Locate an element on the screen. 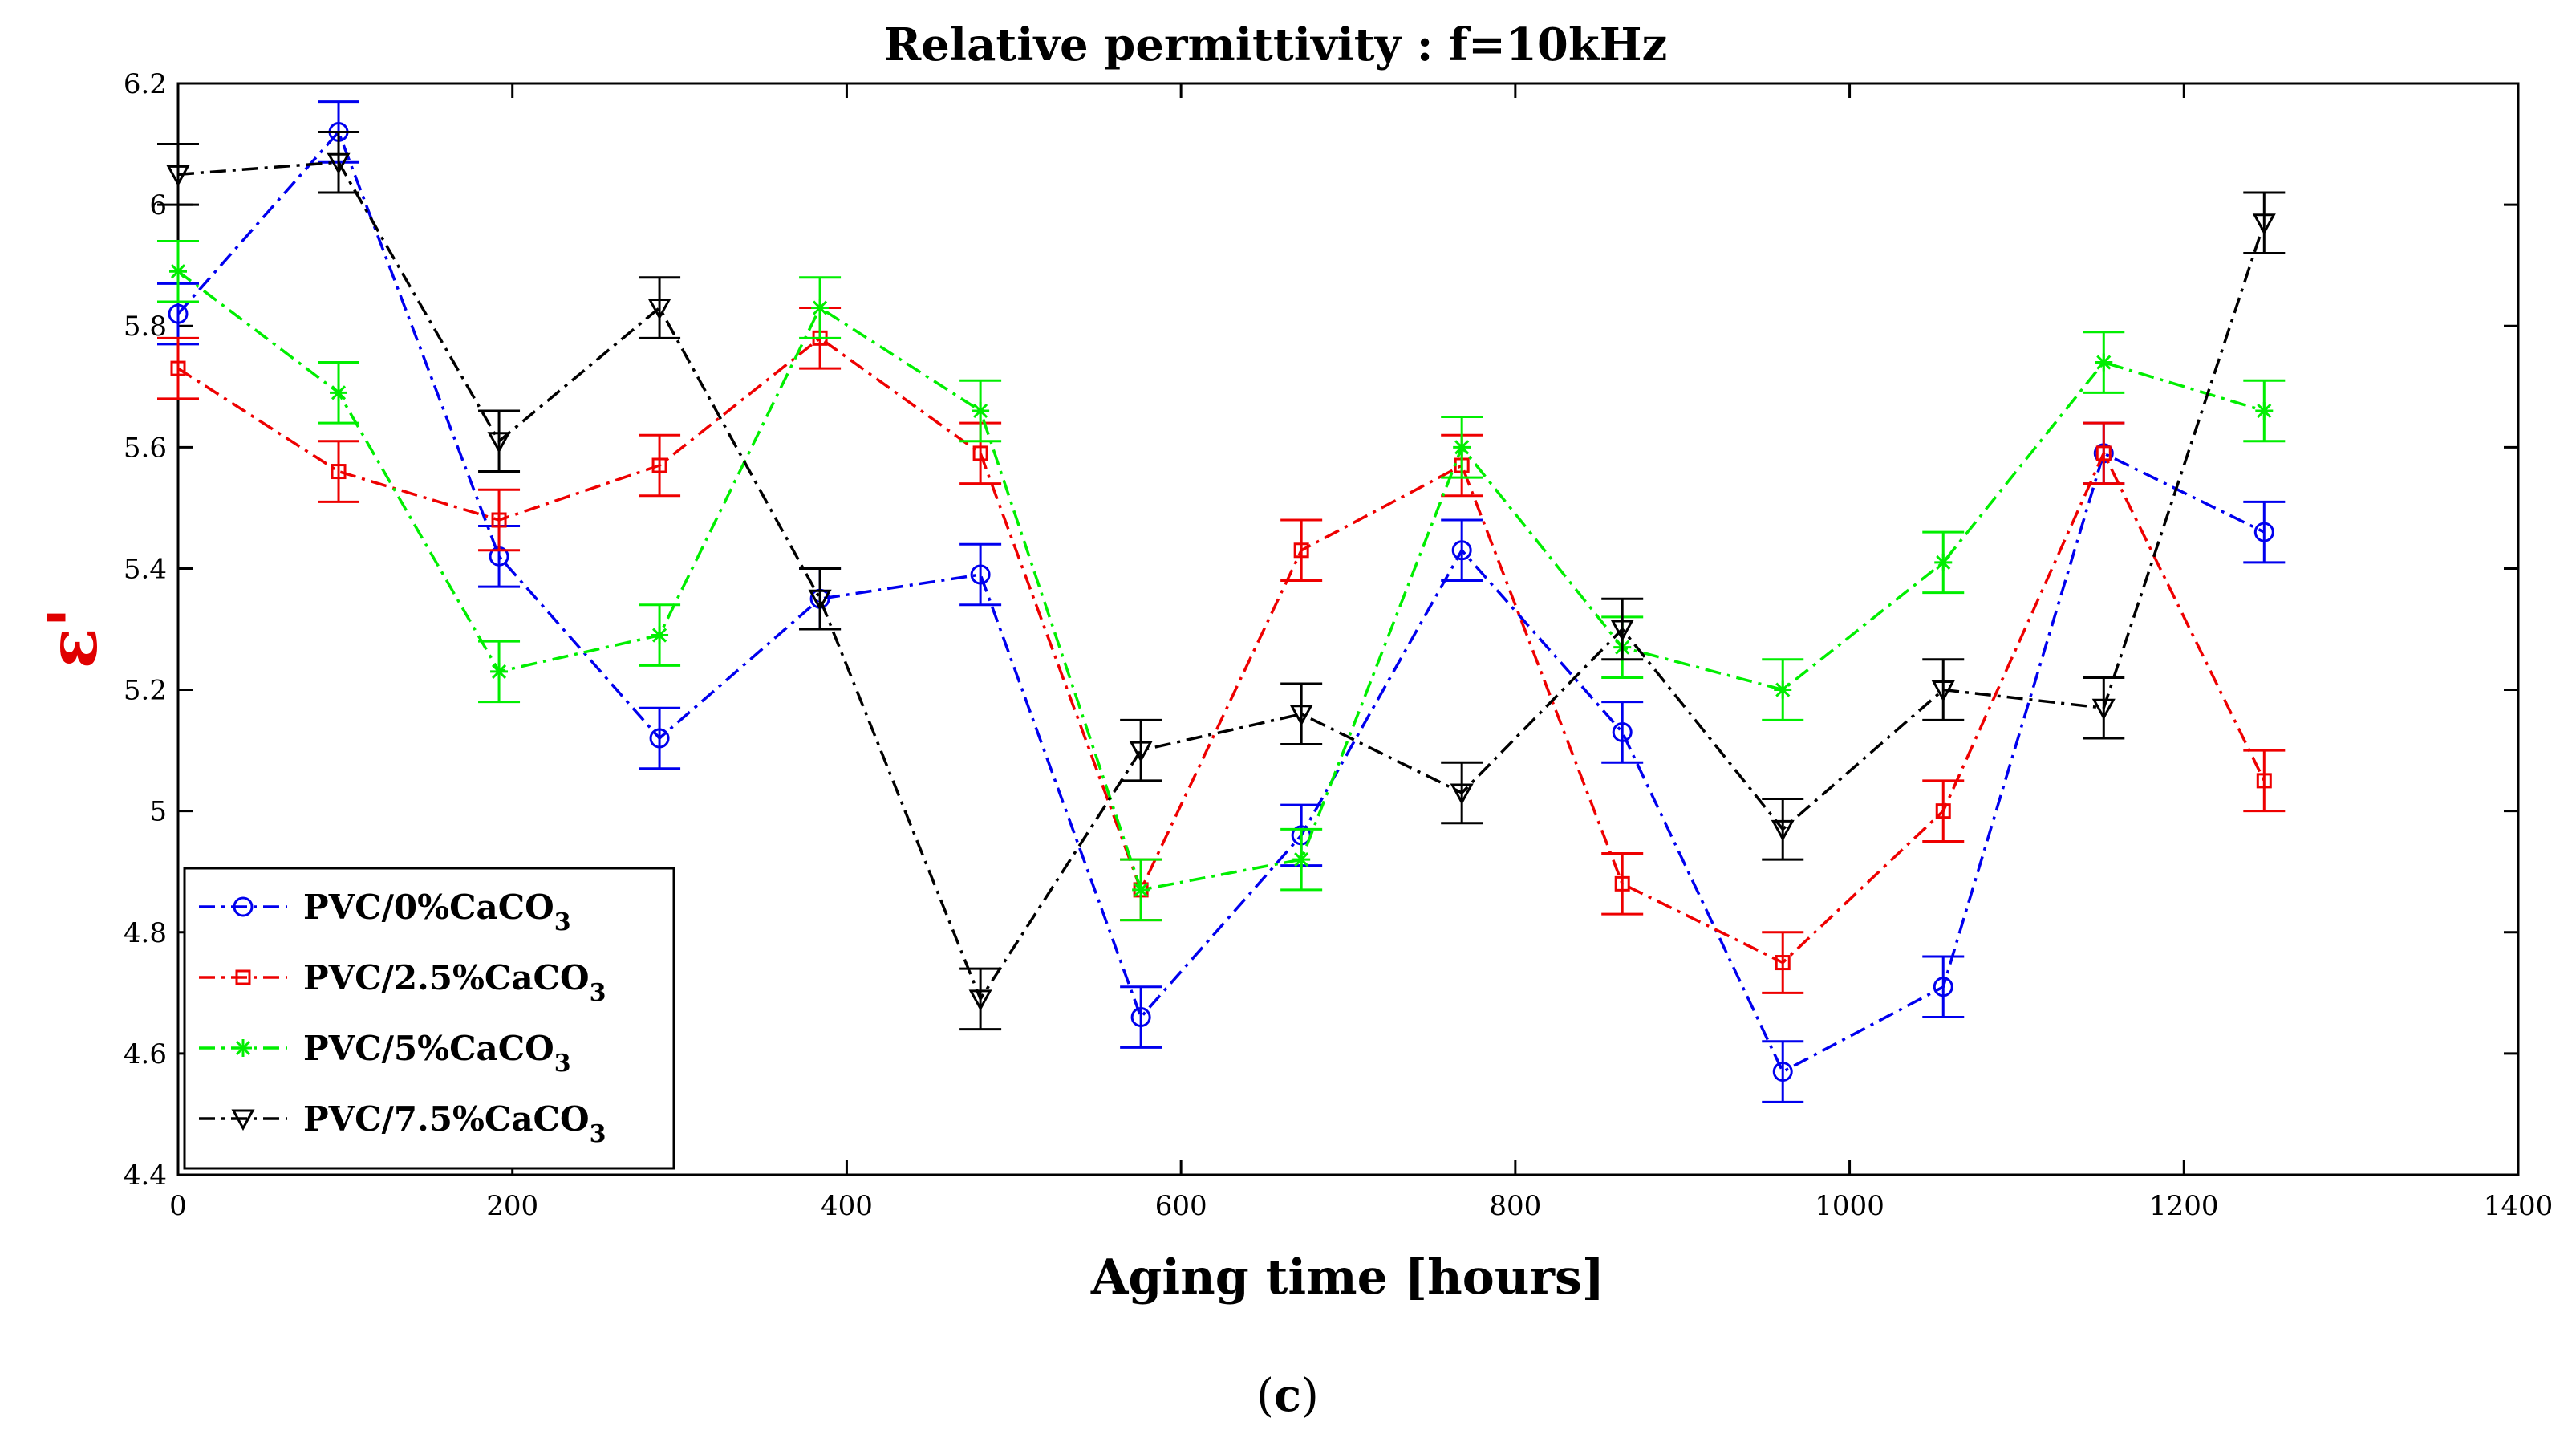  figure-caption: (c) is located at coordinates (1287, 1395).